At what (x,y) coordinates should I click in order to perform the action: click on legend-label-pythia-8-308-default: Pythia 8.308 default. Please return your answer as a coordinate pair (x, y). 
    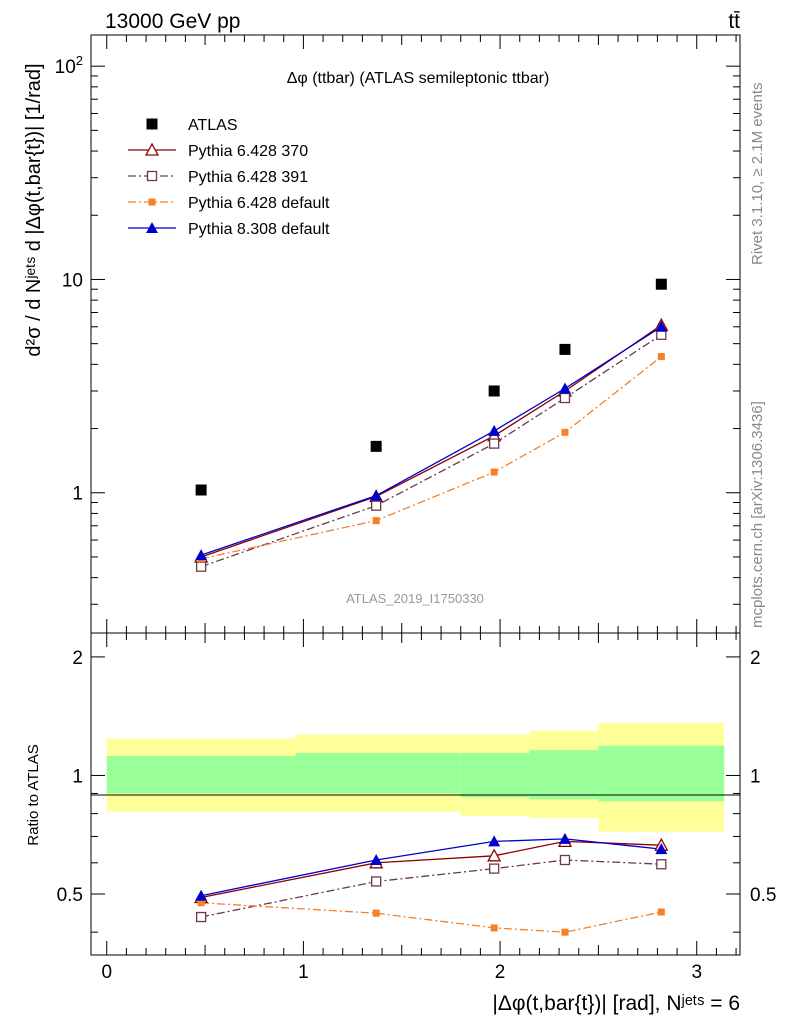
    Looking at the image, I should click on (259, 229).